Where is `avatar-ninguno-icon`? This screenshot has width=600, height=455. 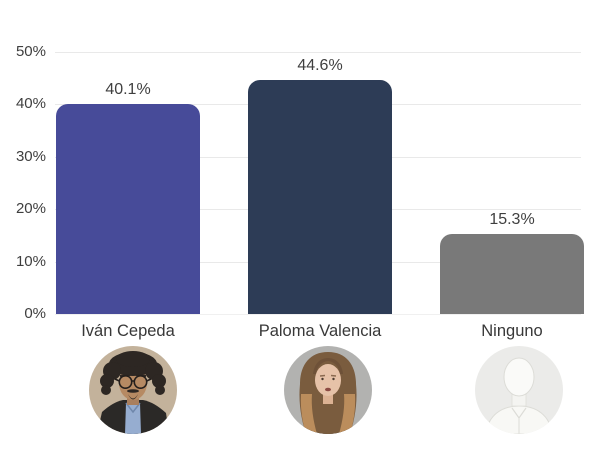 avatar-ninguno-icon is located at coordinates (519, 390).